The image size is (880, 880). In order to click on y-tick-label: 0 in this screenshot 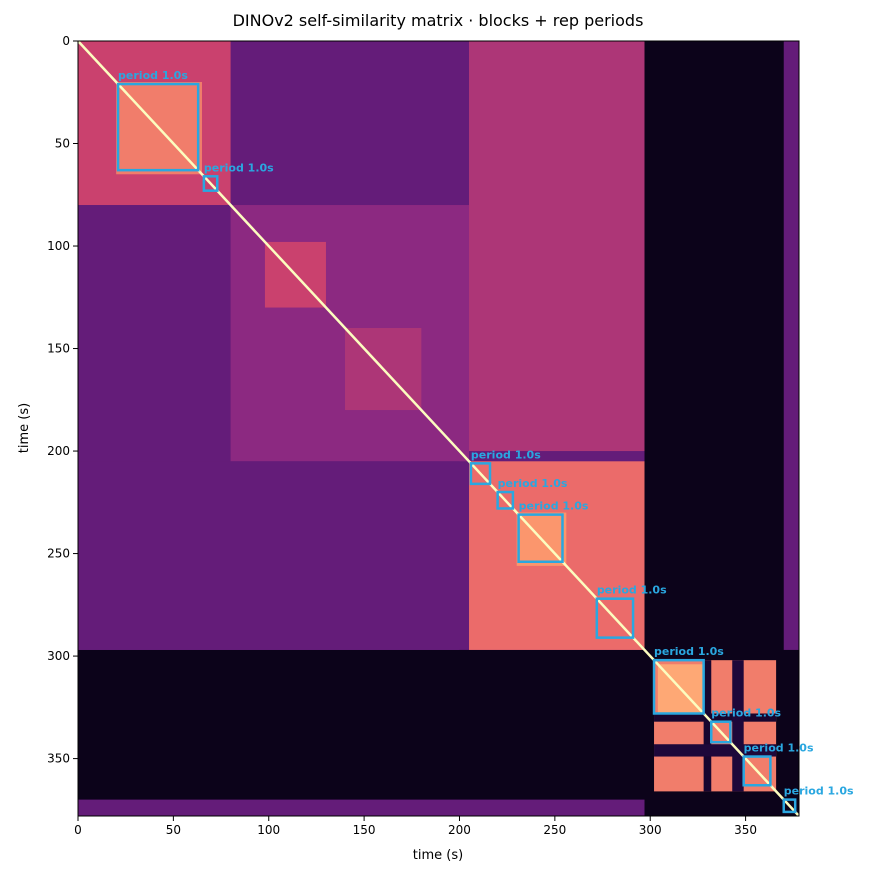, I will do `click(66, 41)`.